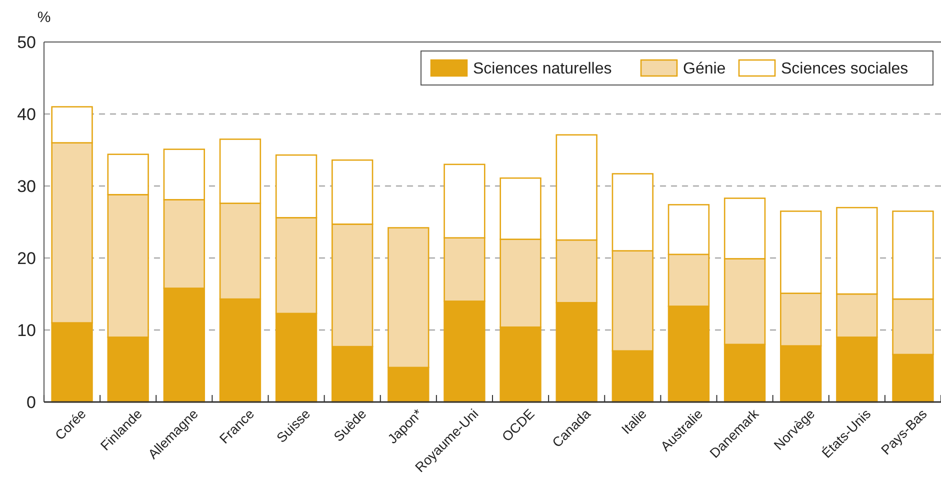 Image resolution: width=941 pixels, height=481 pixels. What do you see at coordinates (26, 42) in the screenshot?
I see `y-tick-label: 50` at bounding box center [26, 42].